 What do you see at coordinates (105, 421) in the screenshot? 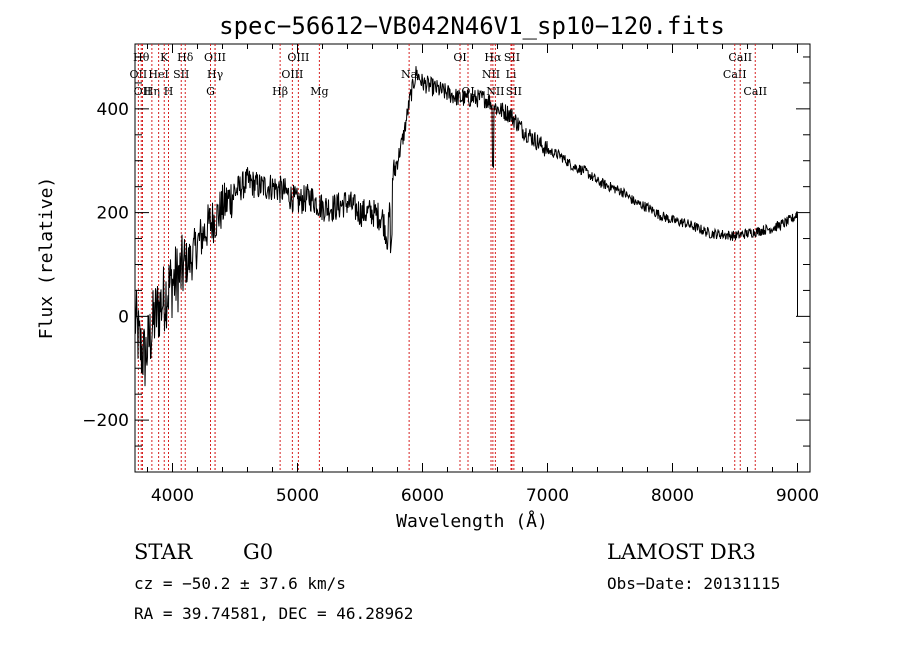
I see `y-tick-label: −200` at bounding box center [105, 421].